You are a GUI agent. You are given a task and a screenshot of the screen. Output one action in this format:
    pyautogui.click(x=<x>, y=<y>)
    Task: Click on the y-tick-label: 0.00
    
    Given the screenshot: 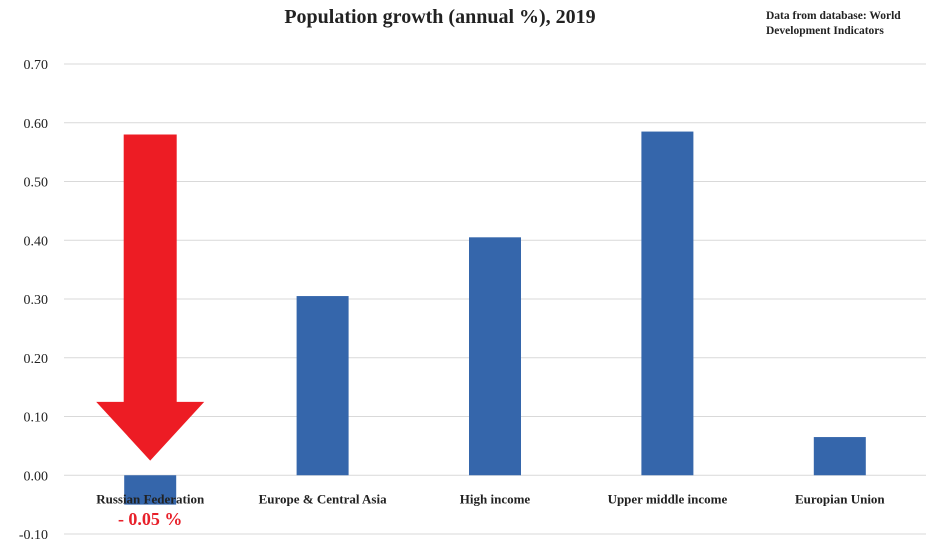 What is the action you would take?
    pyautogui.click(x=36, y=476)
    